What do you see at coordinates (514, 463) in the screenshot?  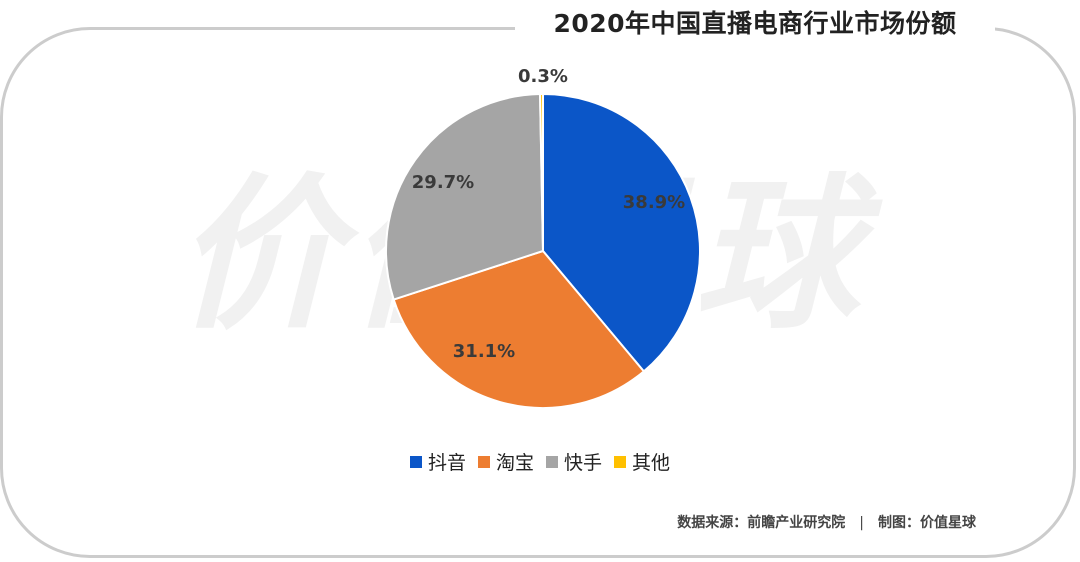 I see `legend-label-淘宝: 淘宝` at bounding box center [514, 463].